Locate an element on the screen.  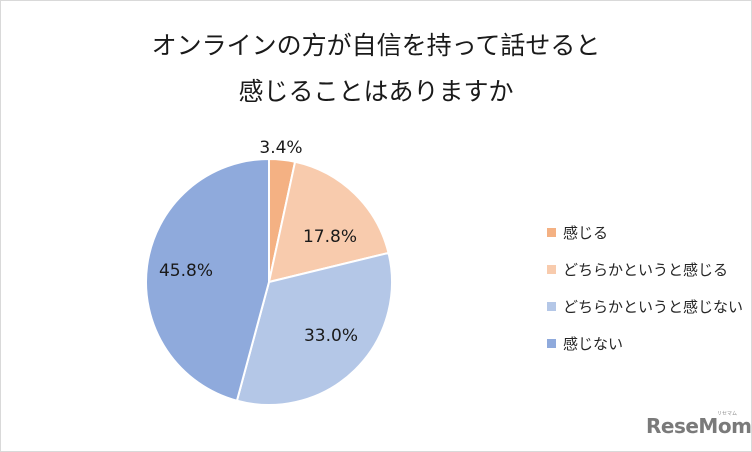
slice-value-label: 3.4% is located at coordinates (281, 148).